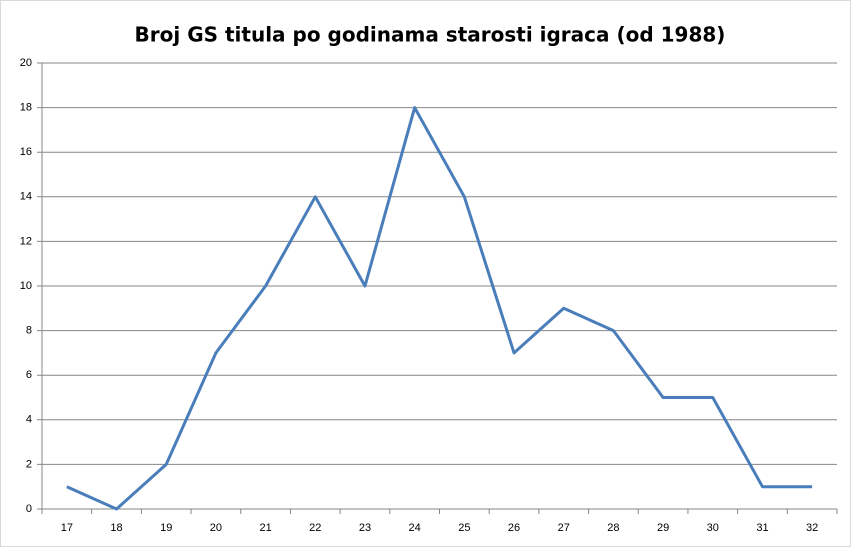  Describe the element at coordinates (116, 528) in the screenshot. I see `x-tick-label: 18` at that location.